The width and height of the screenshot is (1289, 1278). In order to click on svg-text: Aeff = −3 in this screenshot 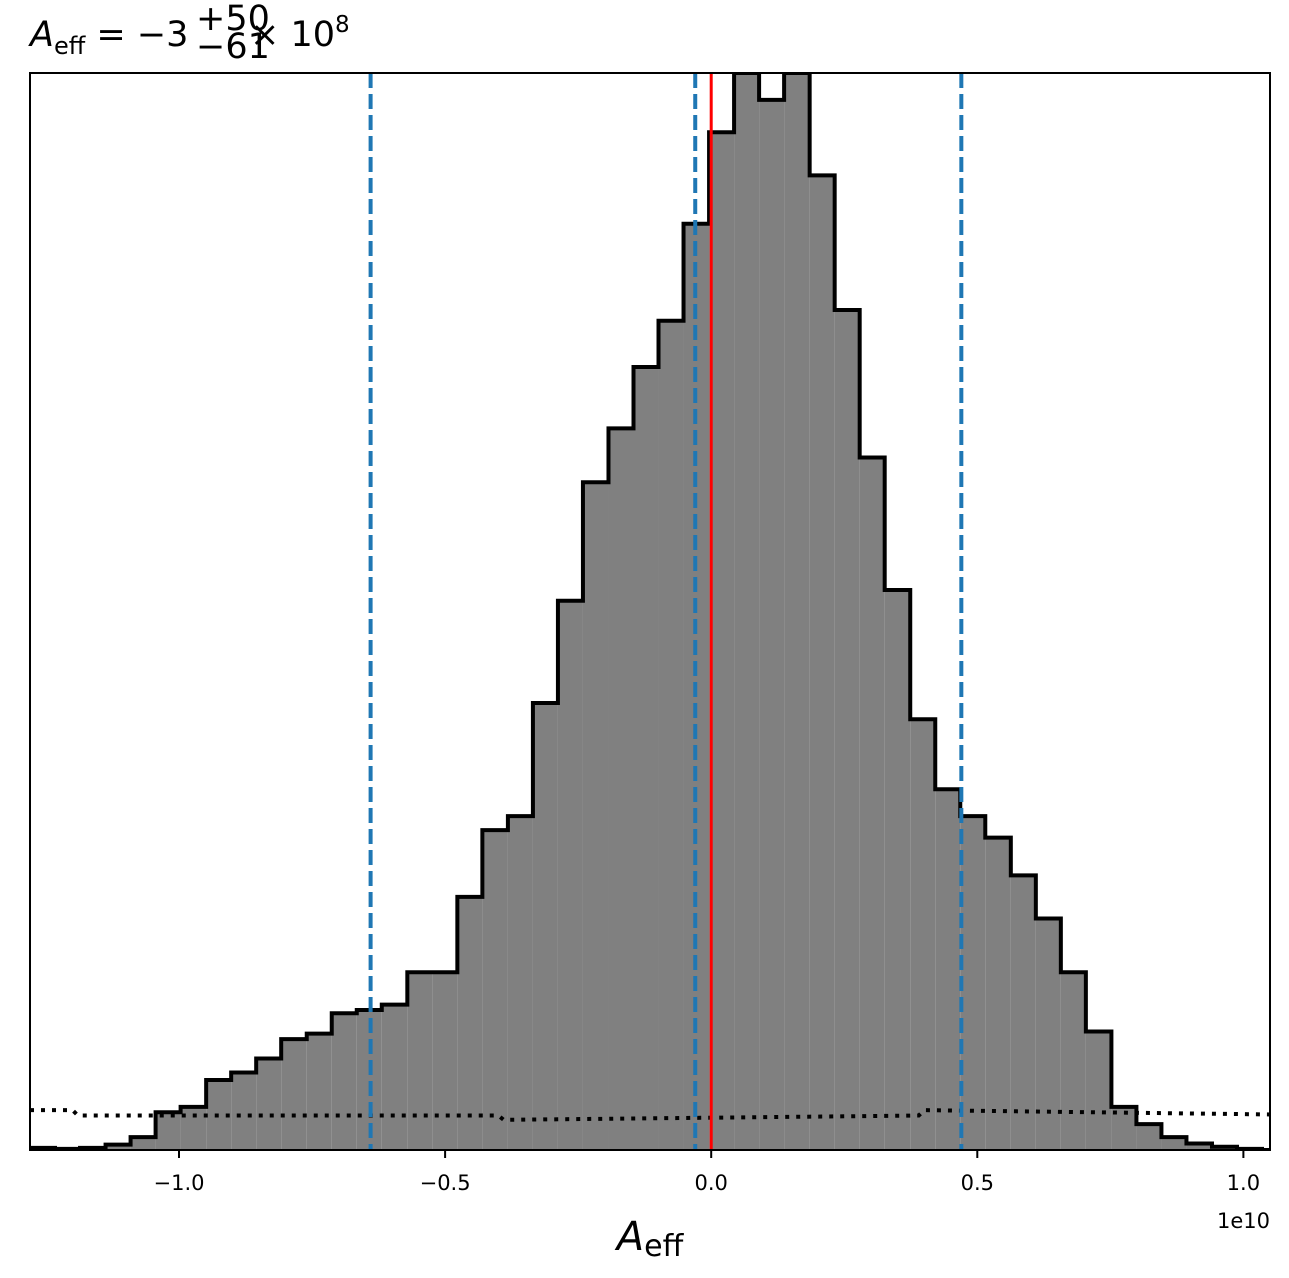, I will do `click(108, 37)`.